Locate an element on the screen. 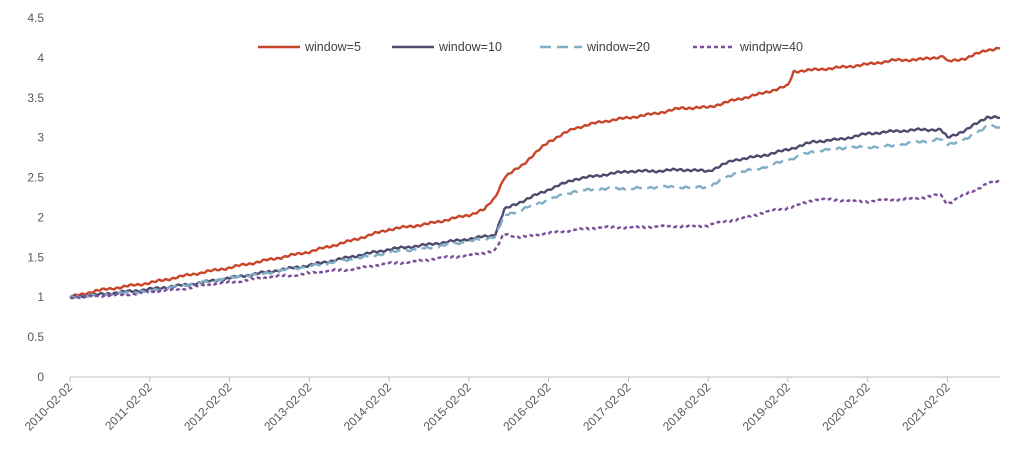 Image resolution: width=1011 pixels, height=450 pixels. y-tick-label: 1 is located at coordinates (40, 297).